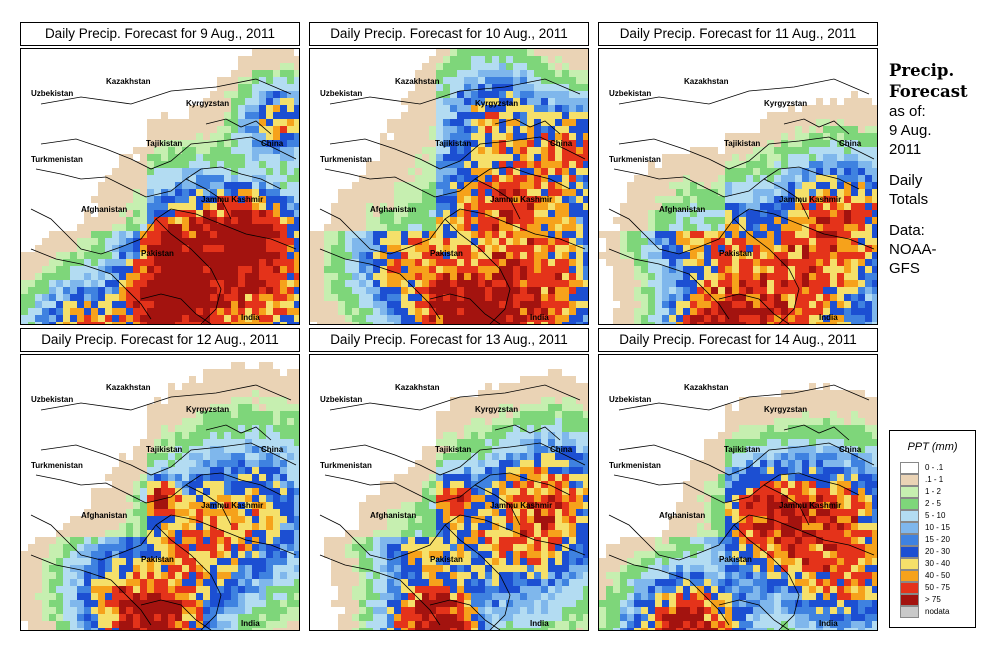  Describe the element at coordinates (455, 91) in the screenshot. I see `border-line` at that location.